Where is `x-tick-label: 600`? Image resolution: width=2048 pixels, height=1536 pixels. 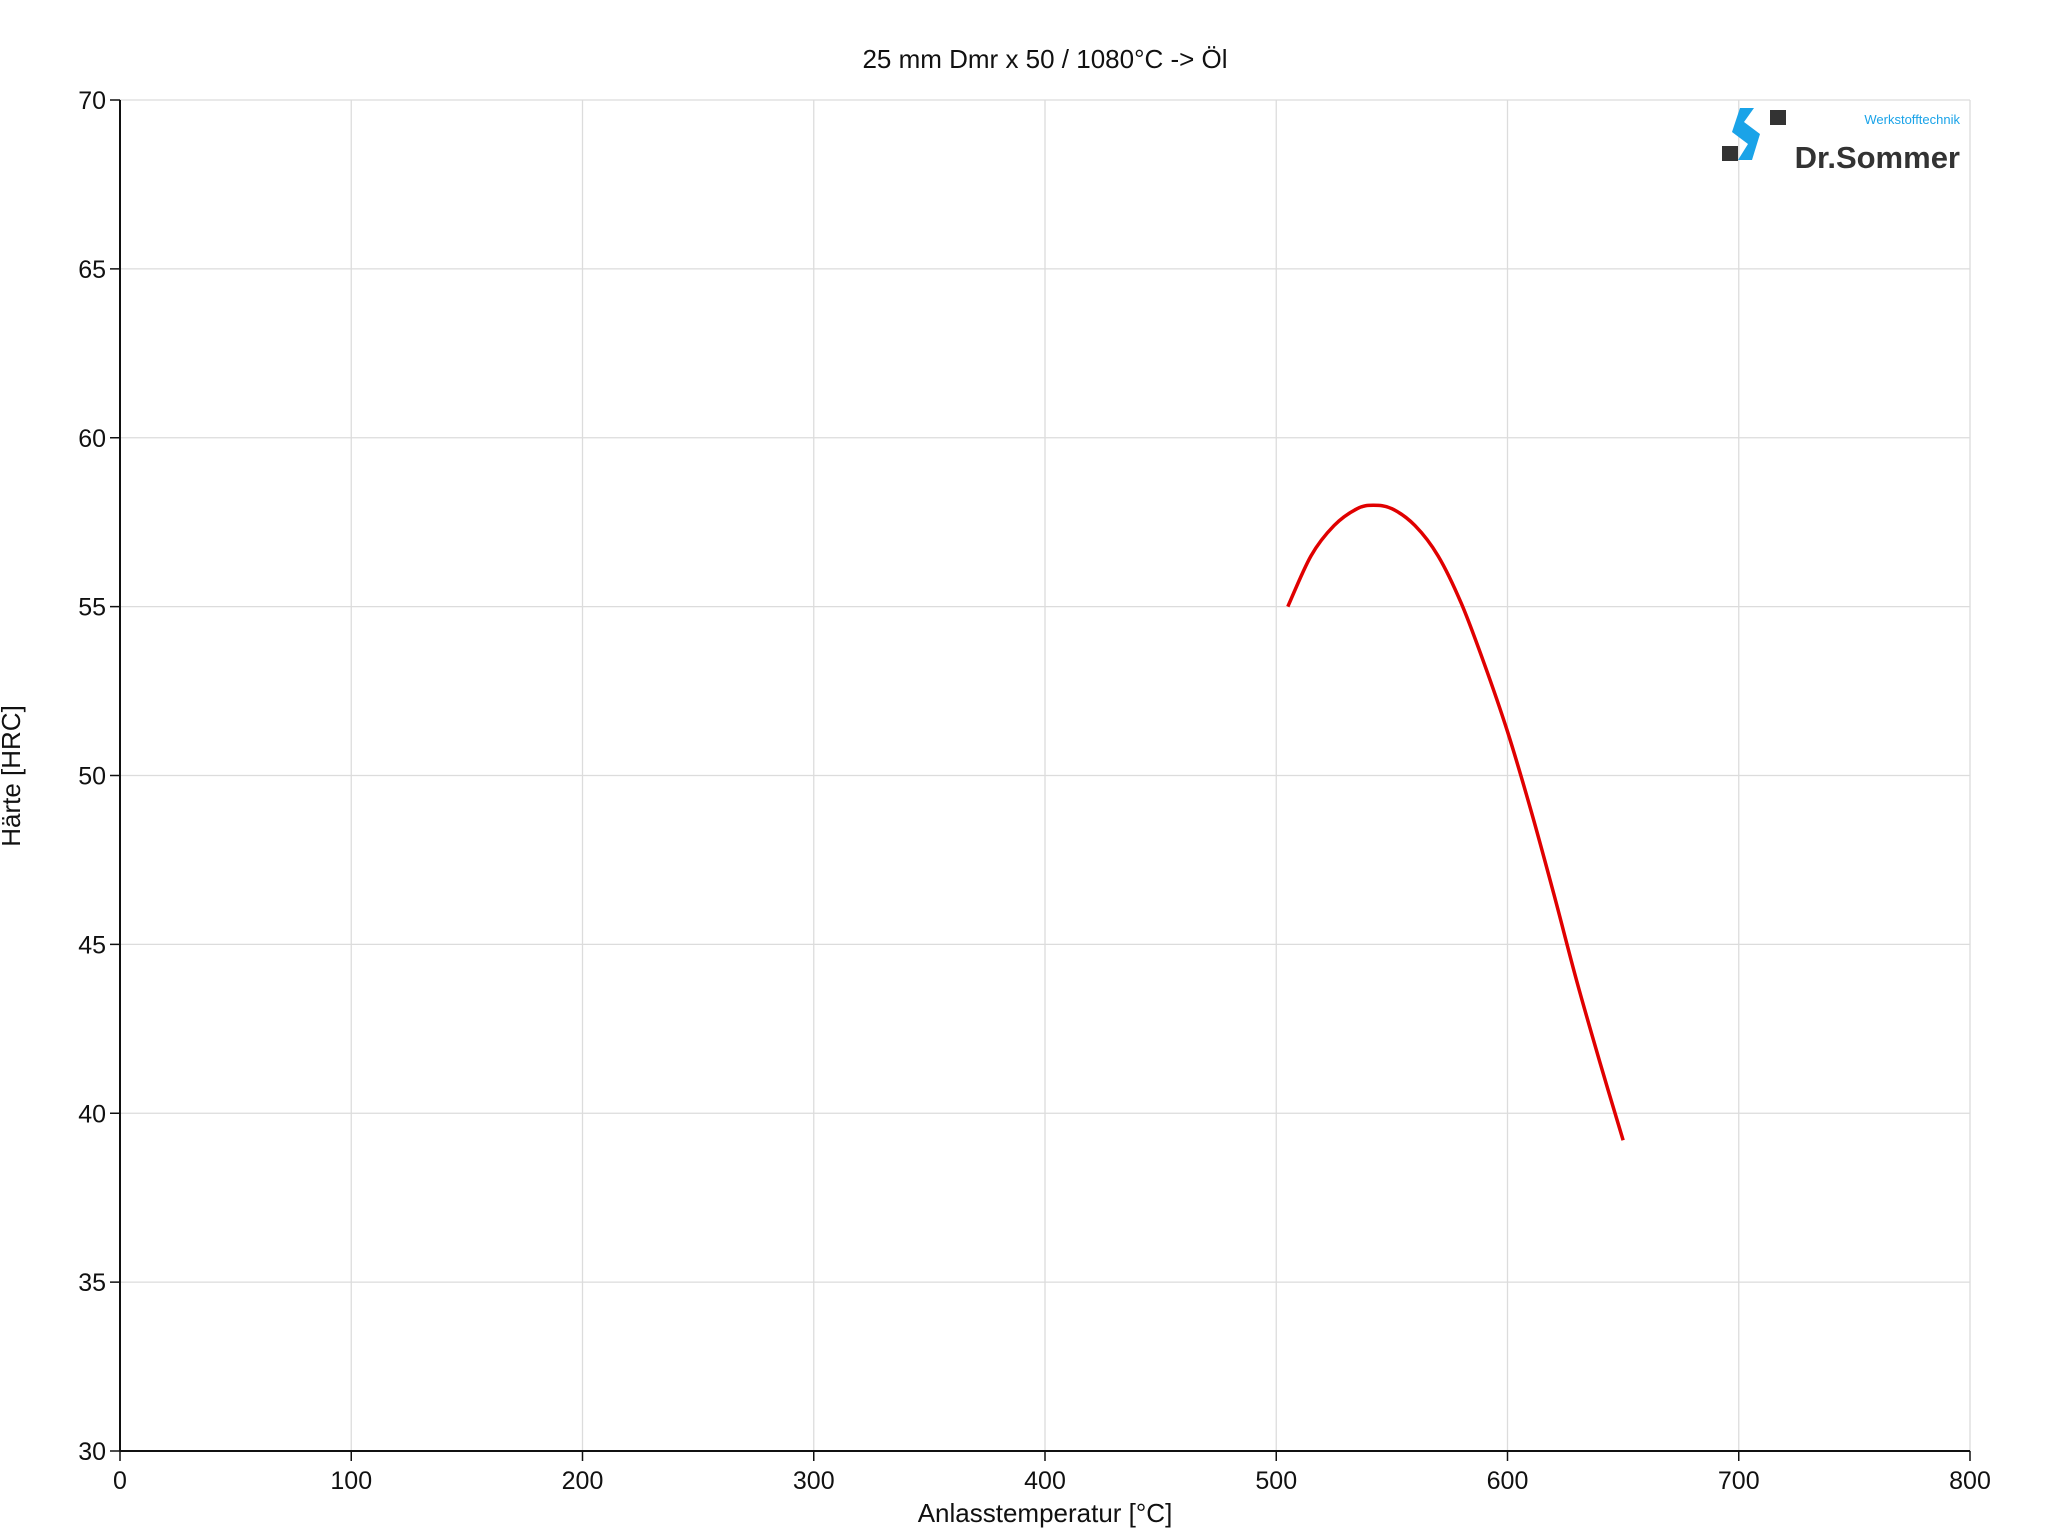
x-tick-label: 600 is located at coordinates (1508, 1481).